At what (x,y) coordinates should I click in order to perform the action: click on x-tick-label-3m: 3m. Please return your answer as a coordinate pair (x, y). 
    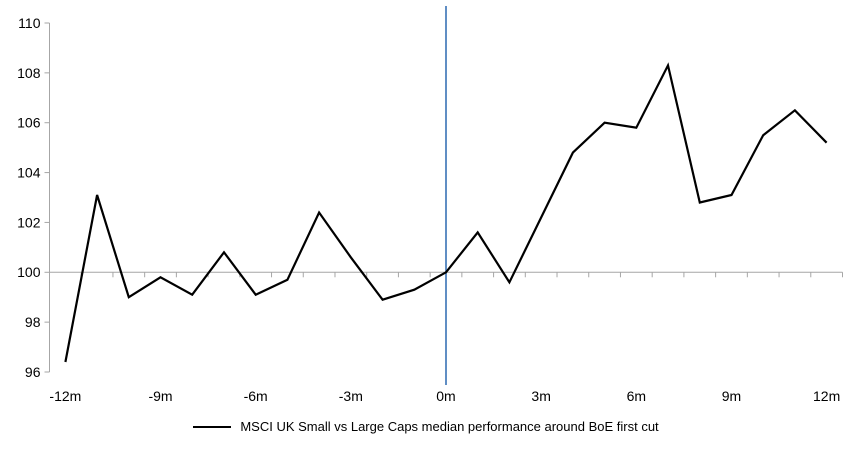
    Looking at the image, I should click on (540, 396).